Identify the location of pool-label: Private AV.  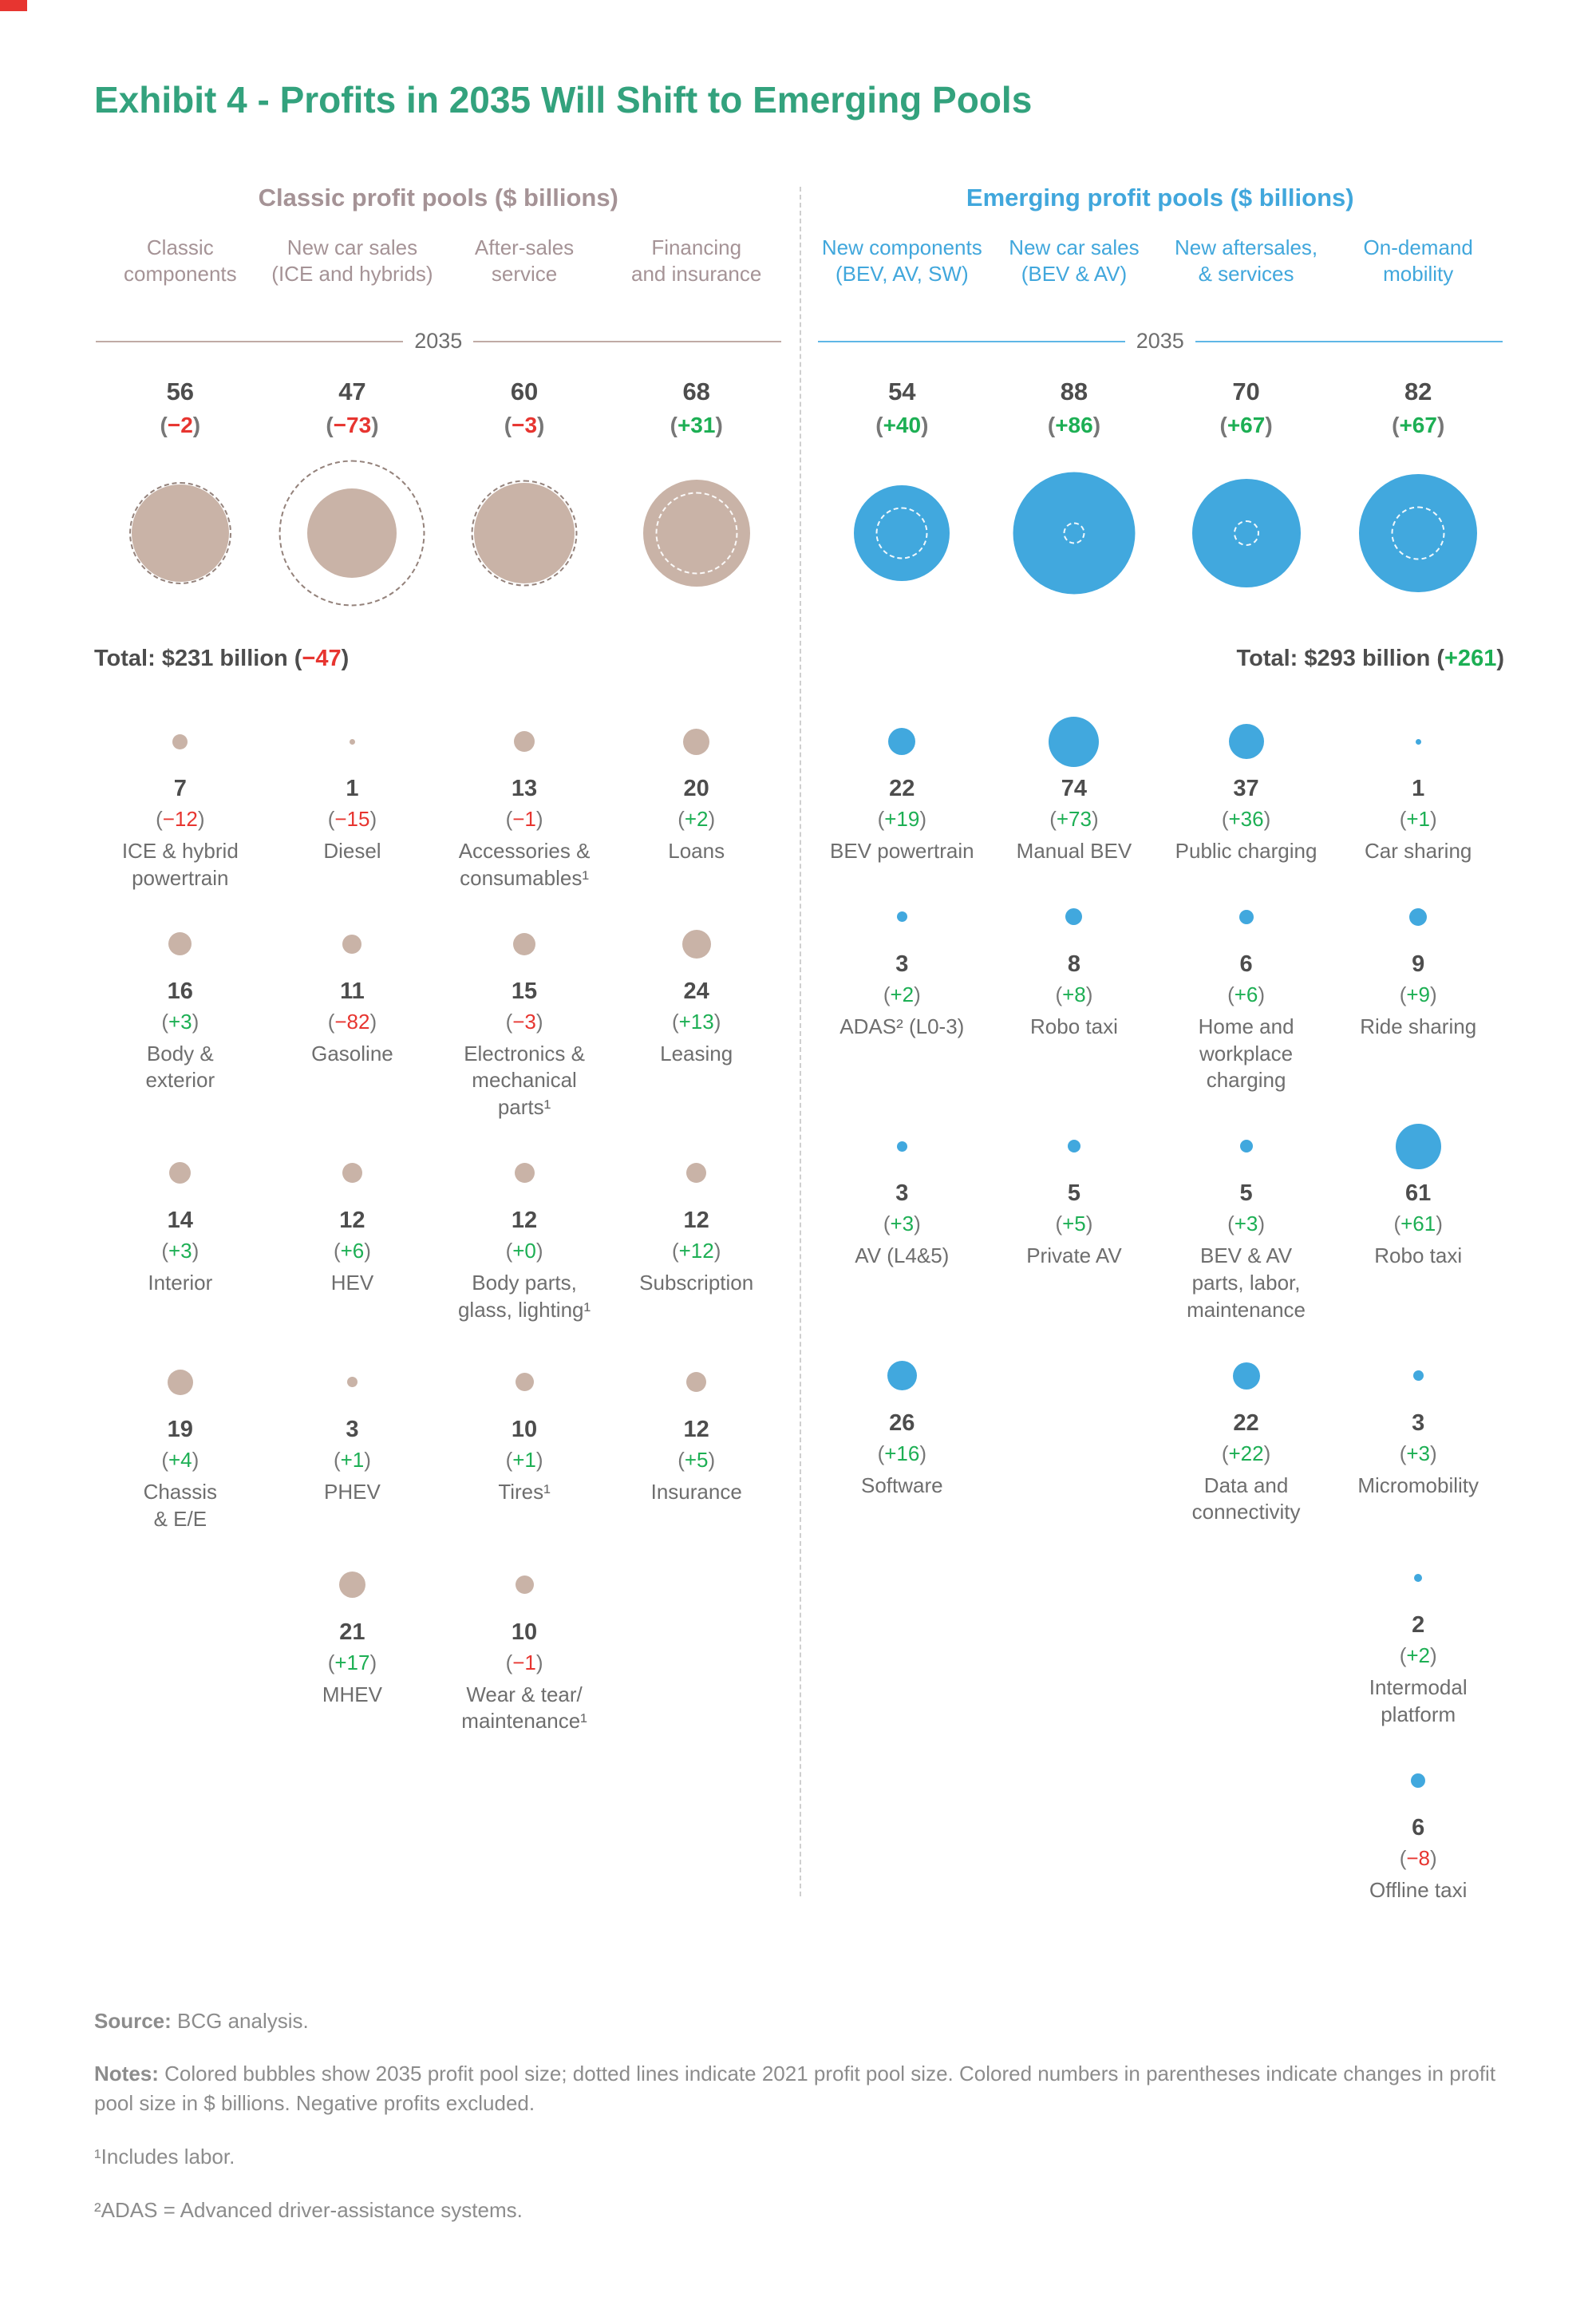
(1074, 1255).